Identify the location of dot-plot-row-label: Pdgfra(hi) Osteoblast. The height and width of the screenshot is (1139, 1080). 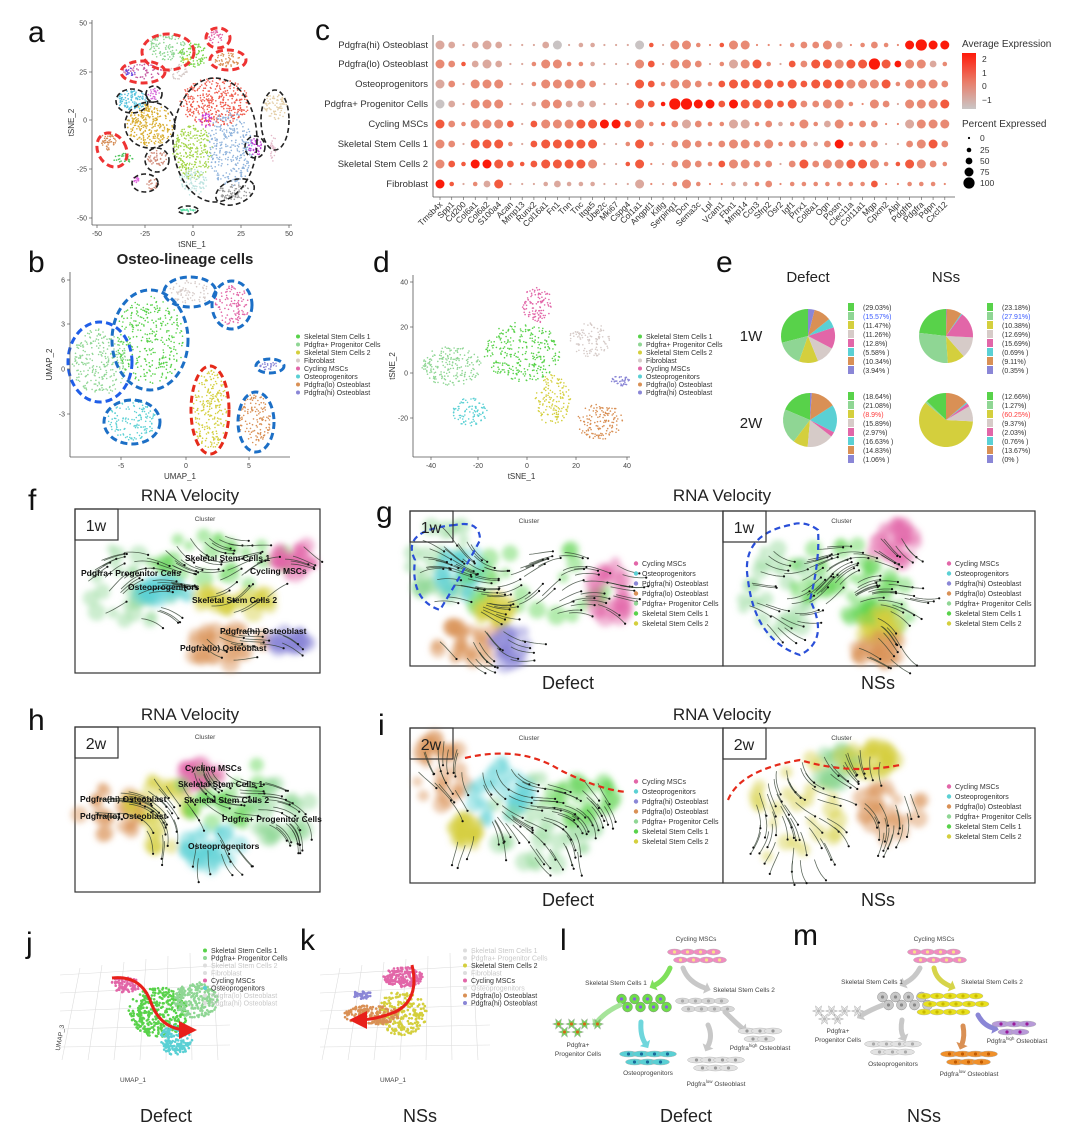
(383, 45).